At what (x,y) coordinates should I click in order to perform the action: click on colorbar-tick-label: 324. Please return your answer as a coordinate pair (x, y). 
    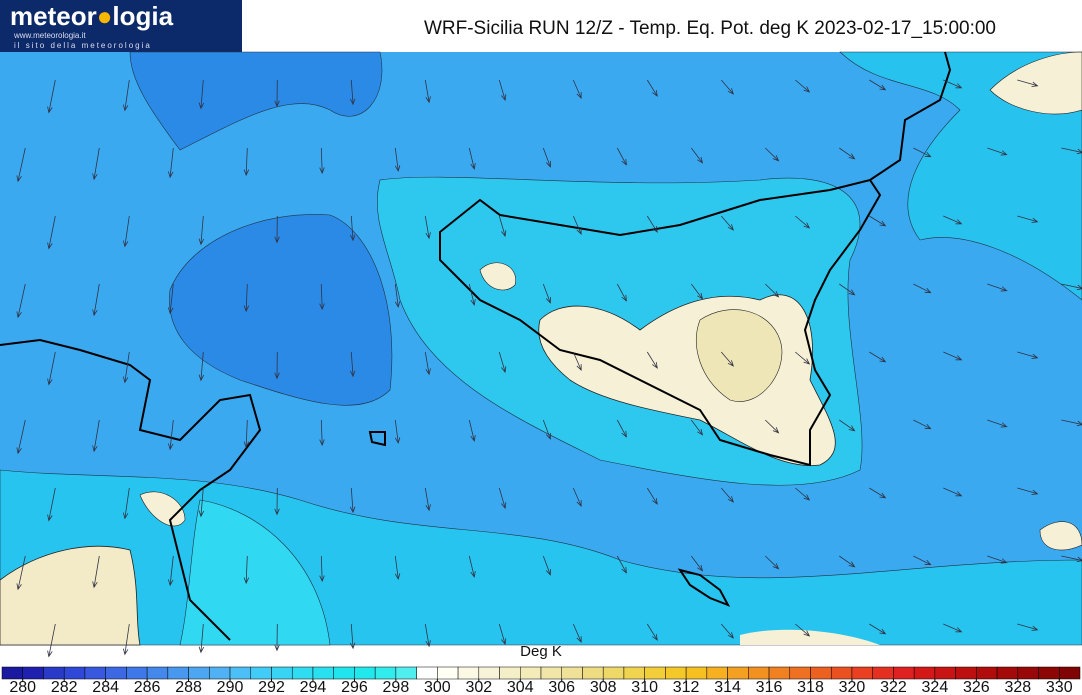
    Looking at the image, I should click on (935, 687).